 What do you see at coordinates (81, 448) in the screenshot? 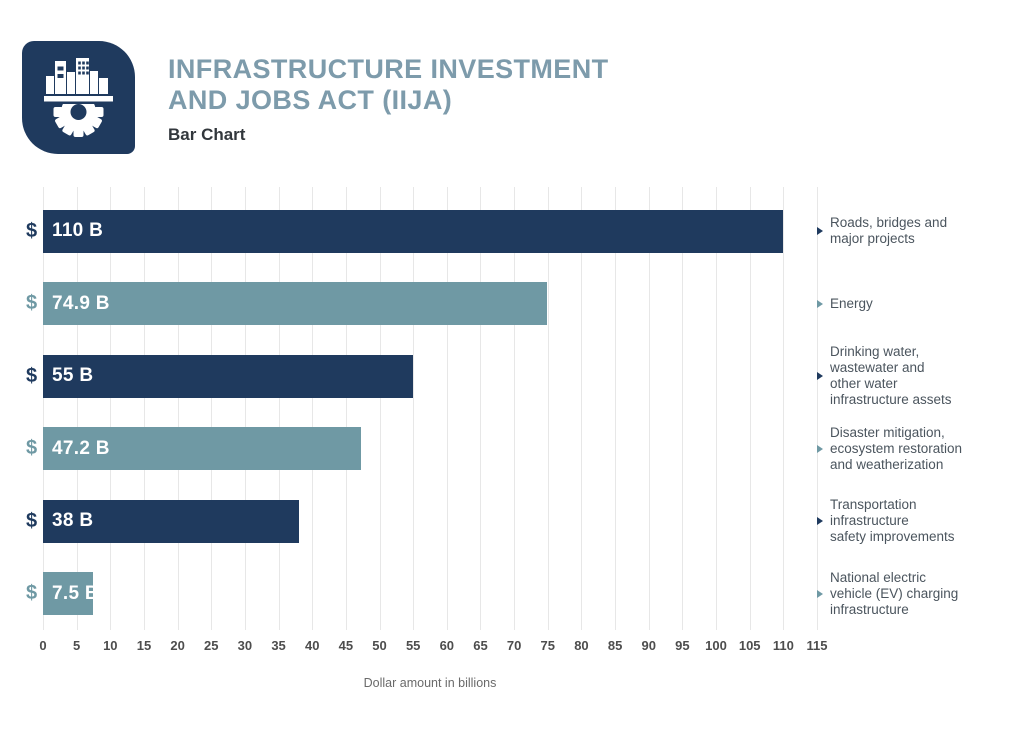
I see `bar-value-label: 47.2 B` at bounding box center [81, 448].